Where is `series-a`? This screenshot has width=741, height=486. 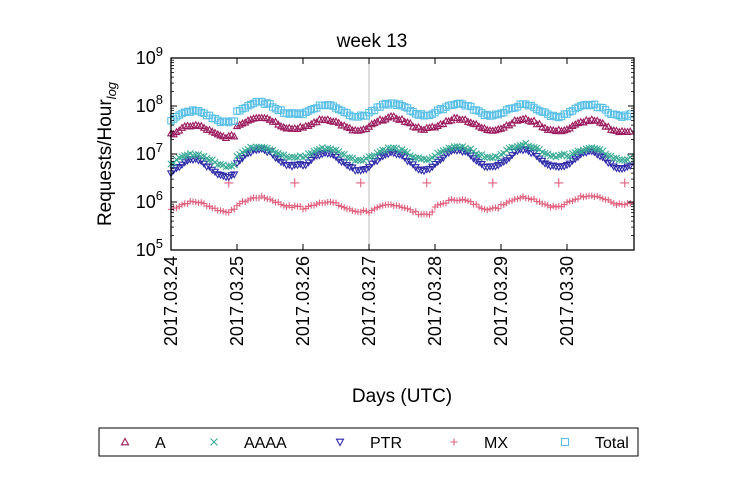
series-a is located at coordinates (400, 126).